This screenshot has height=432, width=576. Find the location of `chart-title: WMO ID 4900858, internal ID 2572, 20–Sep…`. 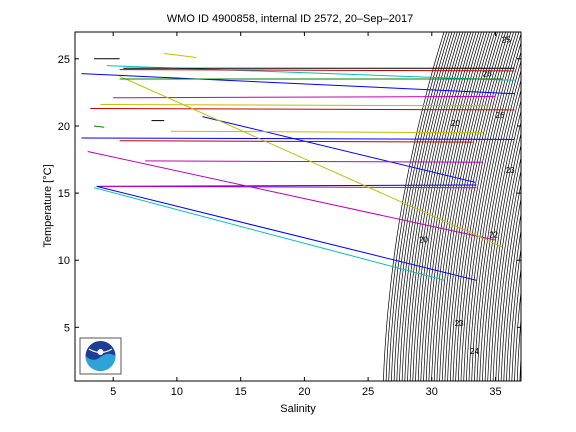

chart-title: WMO ID 4900858, internal ID 2572, 20–Sep… is located at coordinates (290, 19).